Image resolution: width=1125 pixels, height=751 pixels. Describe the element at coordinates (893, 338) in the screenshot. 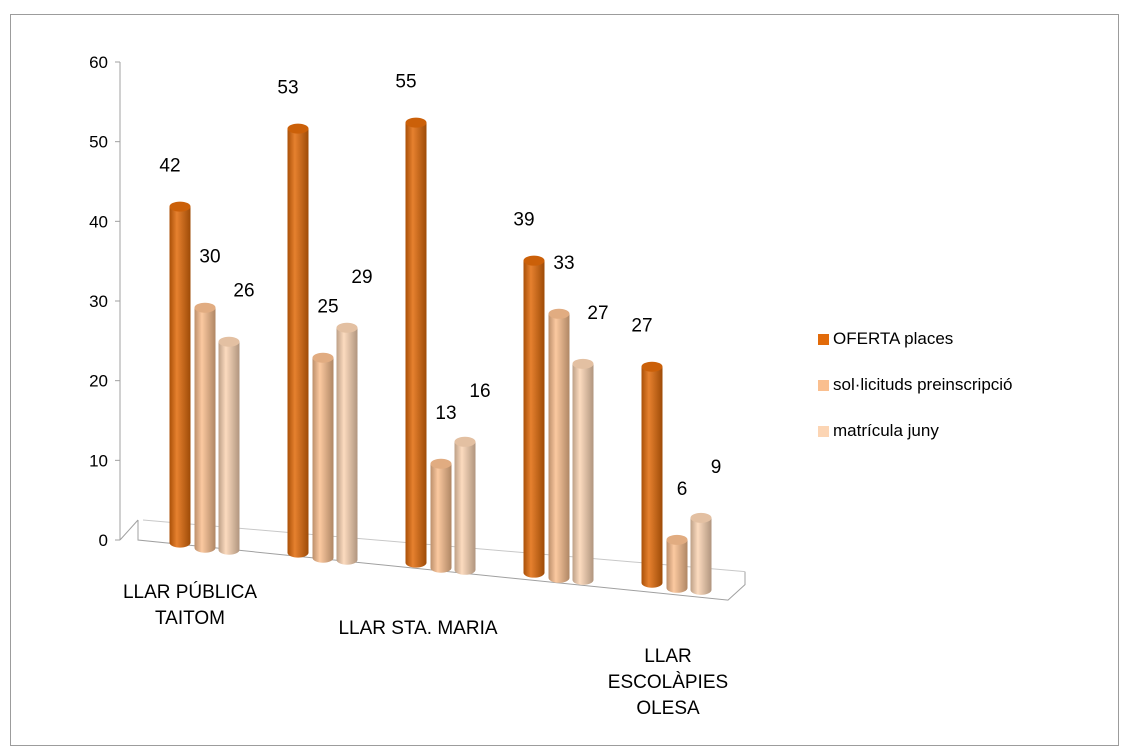

I see `legend-label: OFERTA places` at that location.